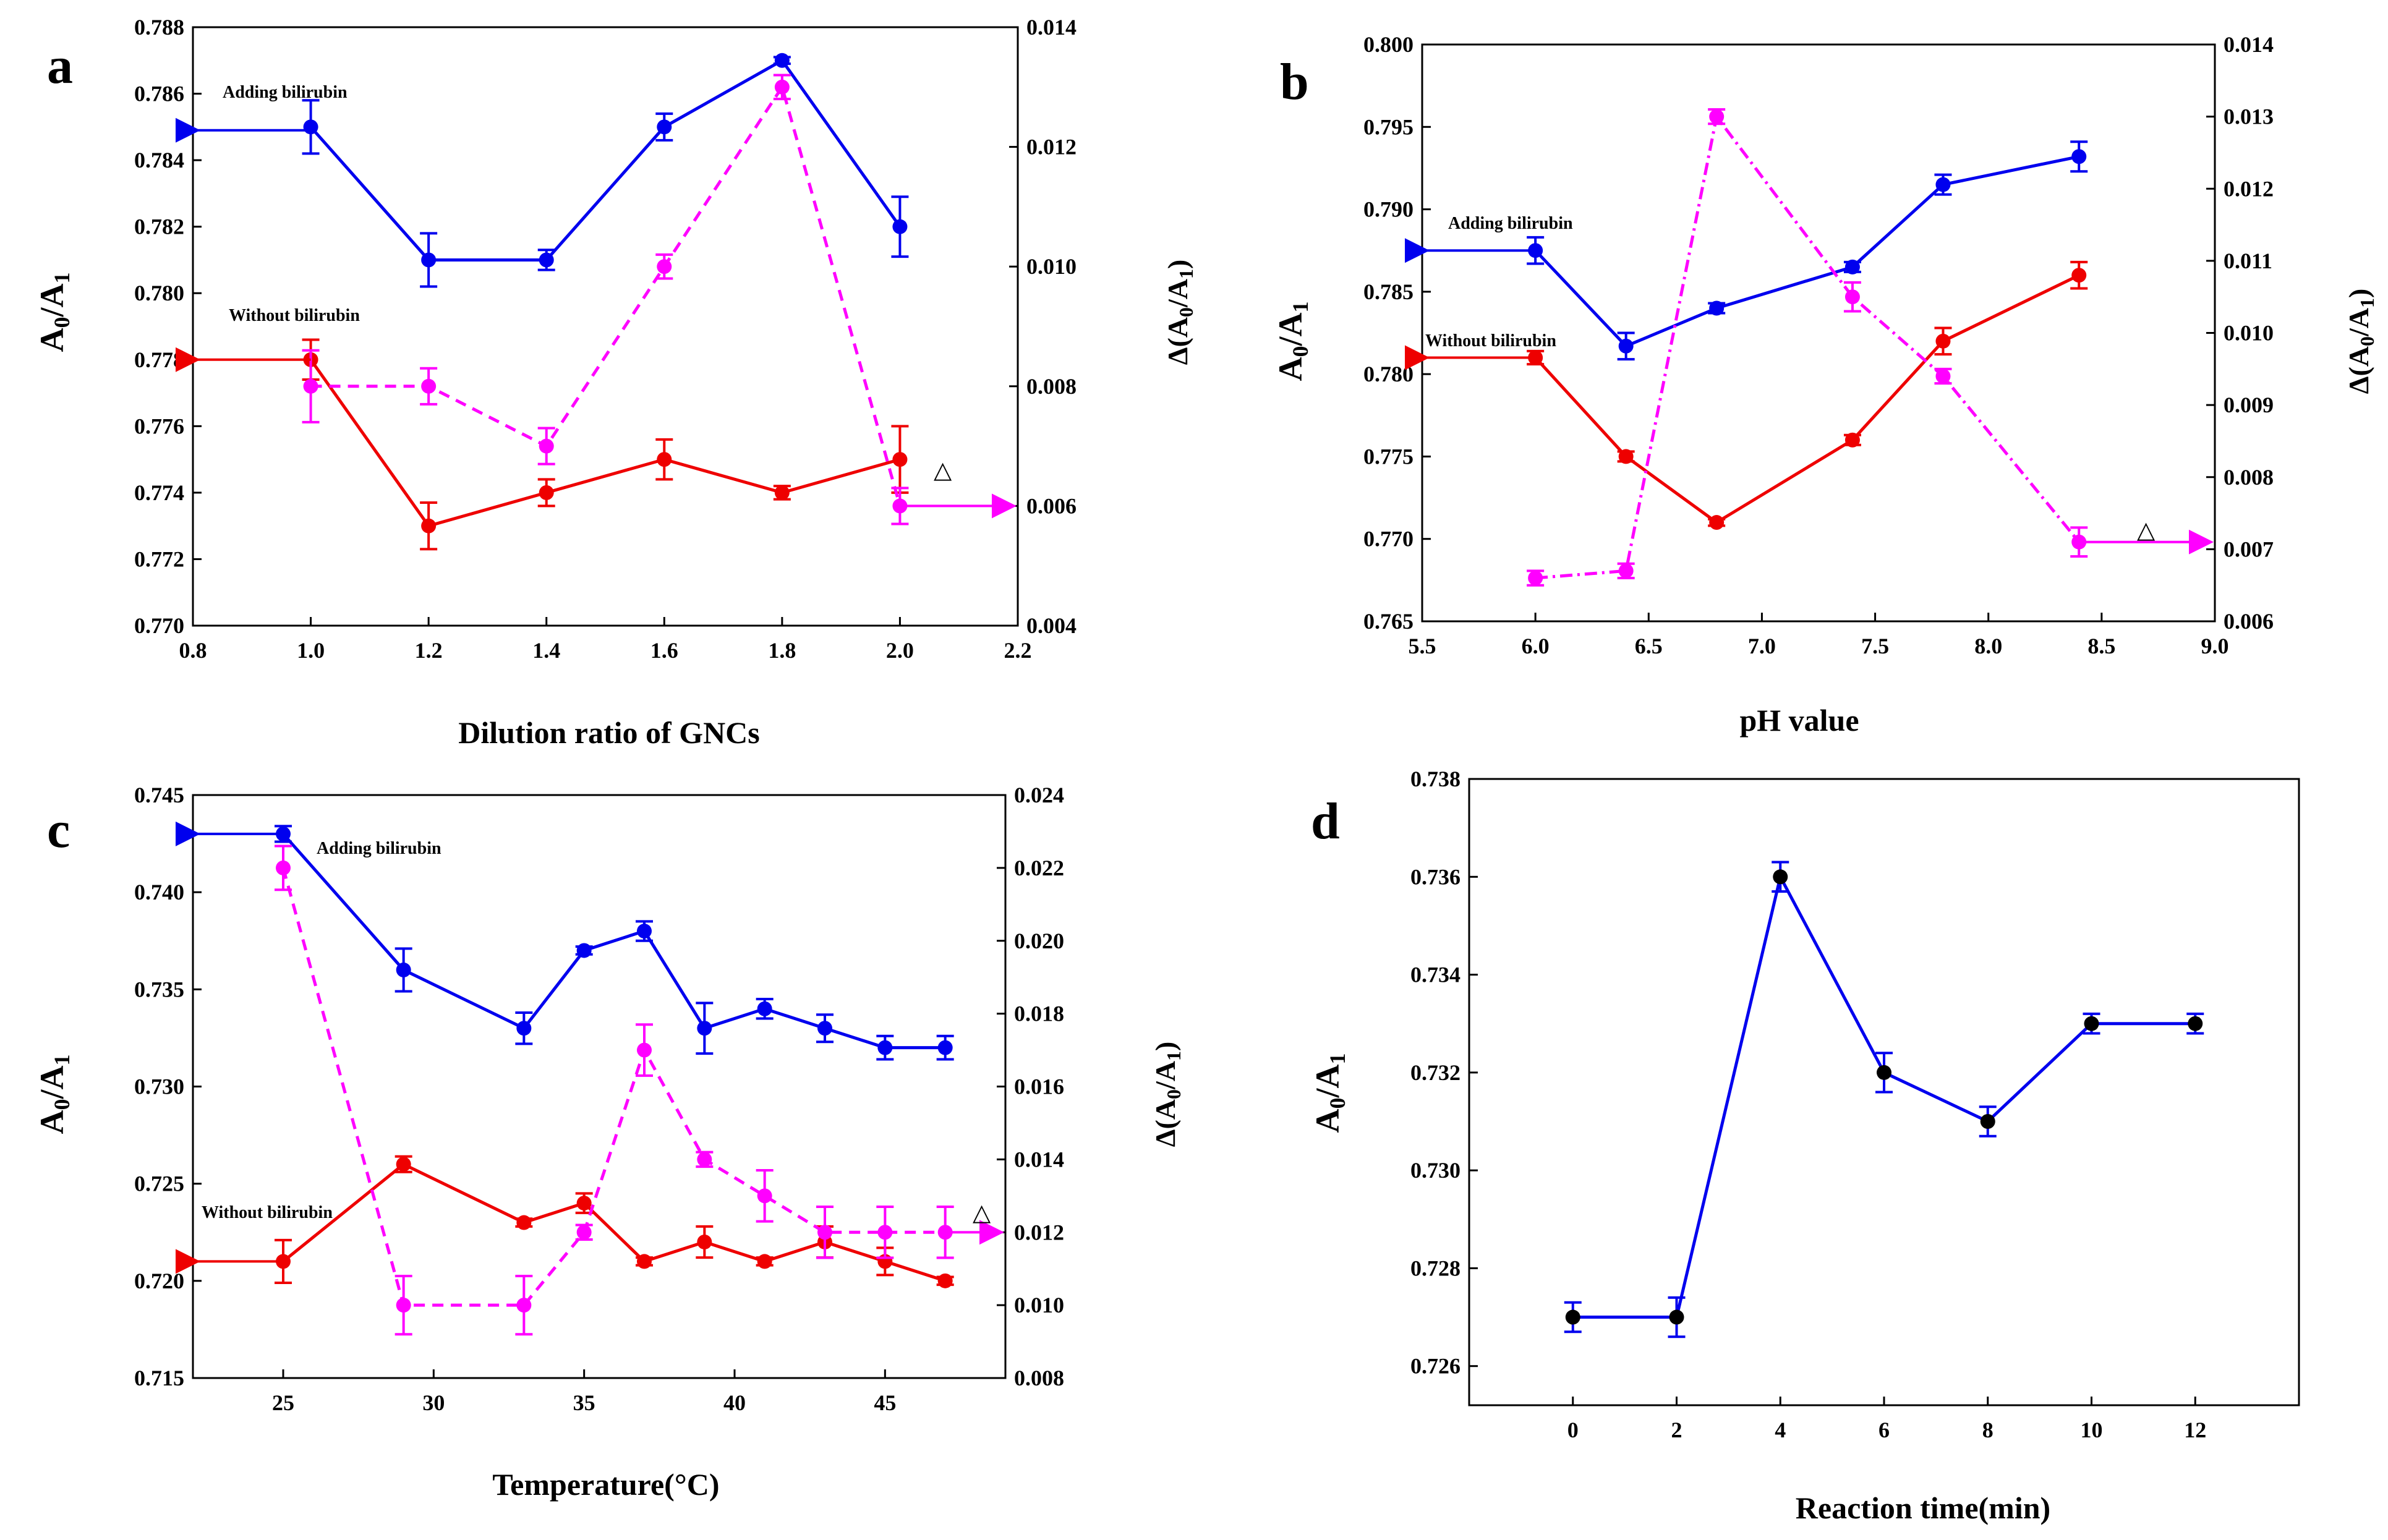 The width and height of the screenshot is (2388, 1540). Describe the element at coordinates (311, 650) in the screenshot. I see `x-tick-label: 1.0` at that location.